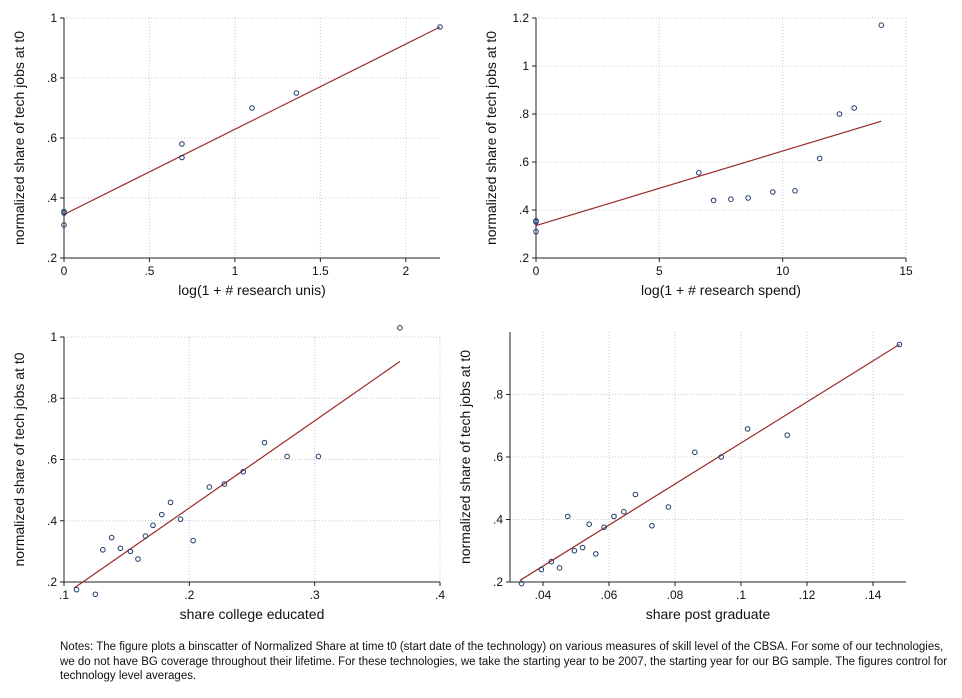  I want to click on x-tick-label: .3, so click(315, 595).